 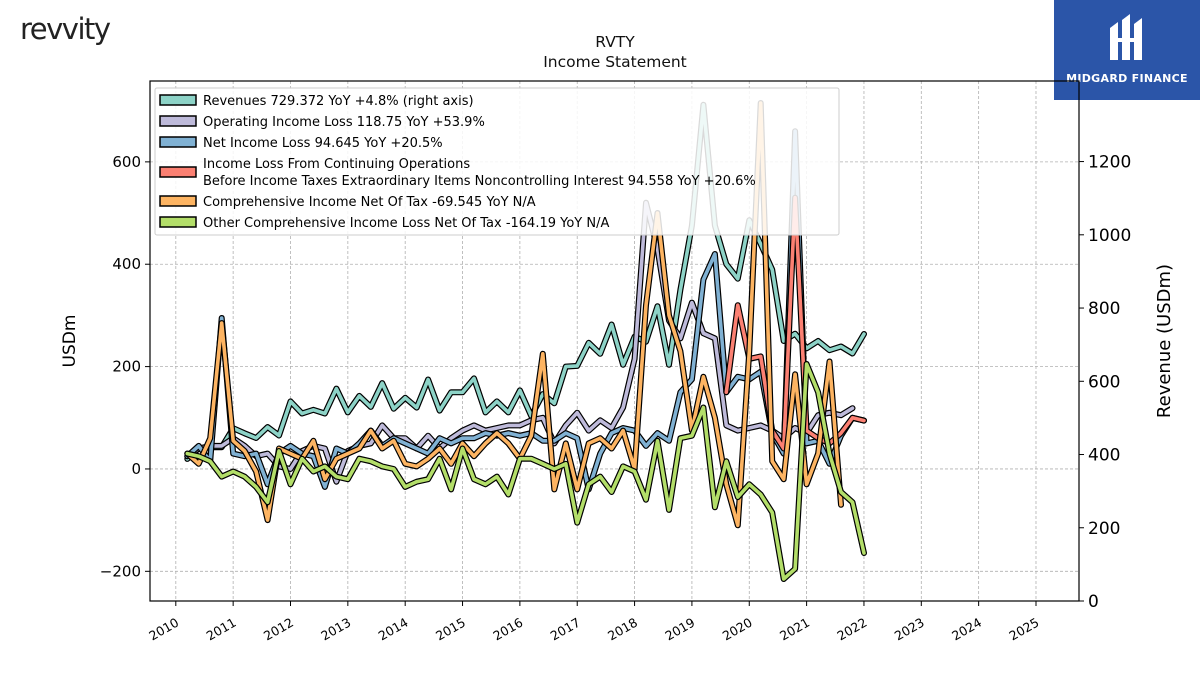 I want to click on y2-tick-label: 1200, so click(x=1109, y=163).